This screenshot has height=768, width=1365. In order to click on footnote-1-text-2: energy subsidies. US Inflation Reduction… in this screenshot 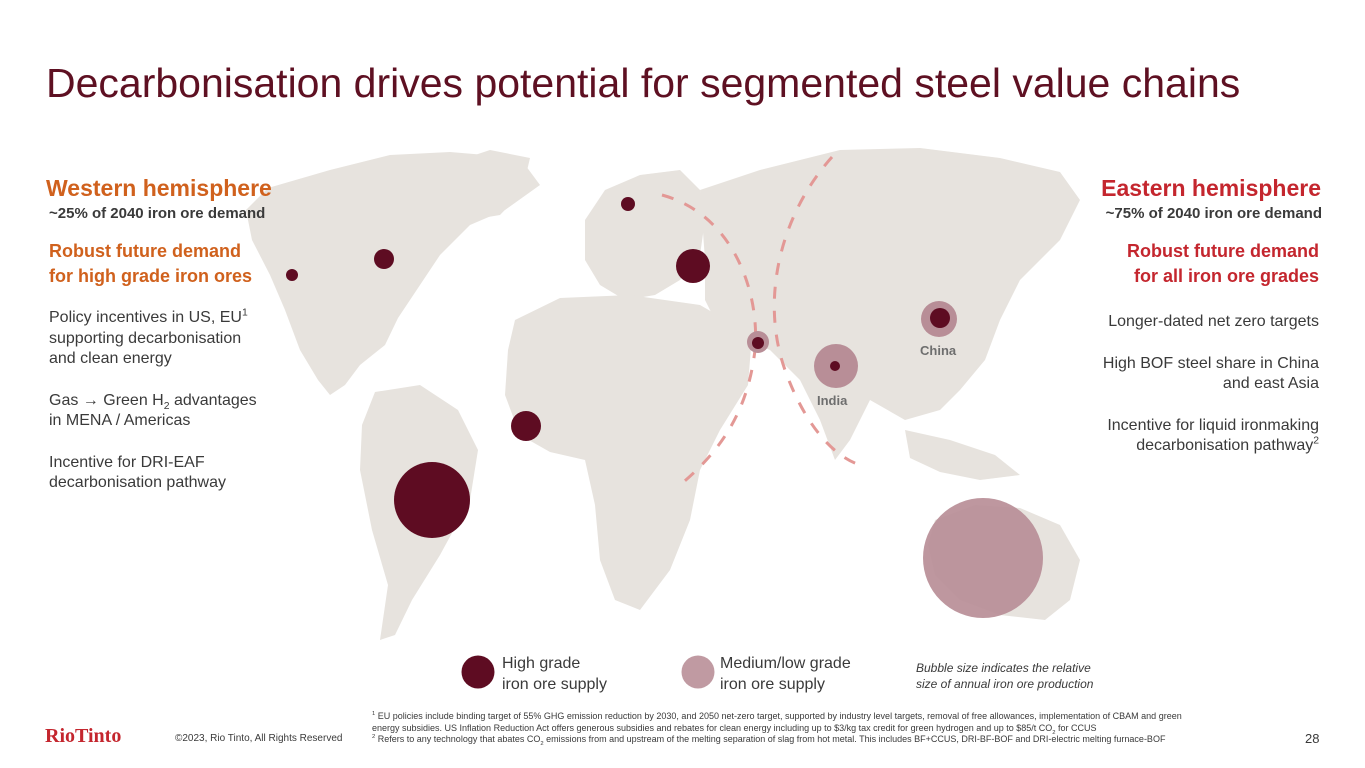, I will do `click(712, 727)`.